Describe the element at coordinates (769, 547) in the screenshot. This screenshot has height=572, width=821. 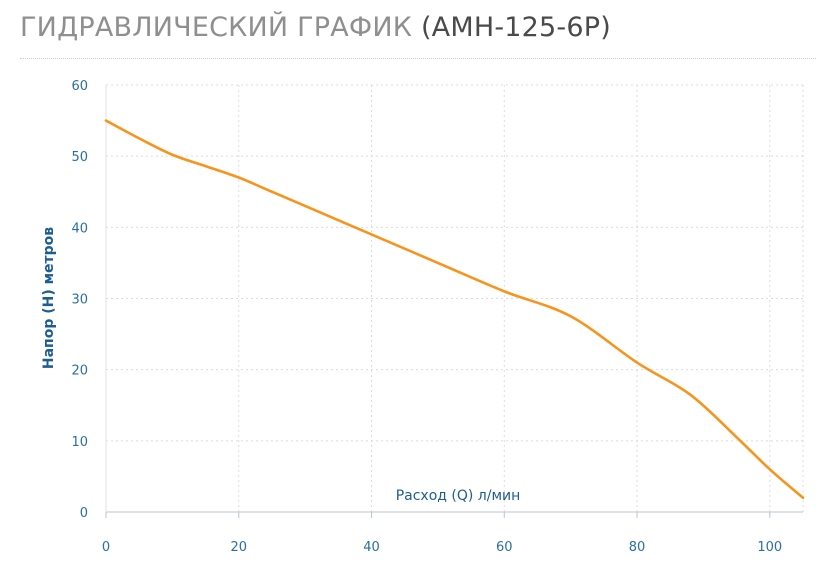
I see `x-tick-label: 100` at that location.